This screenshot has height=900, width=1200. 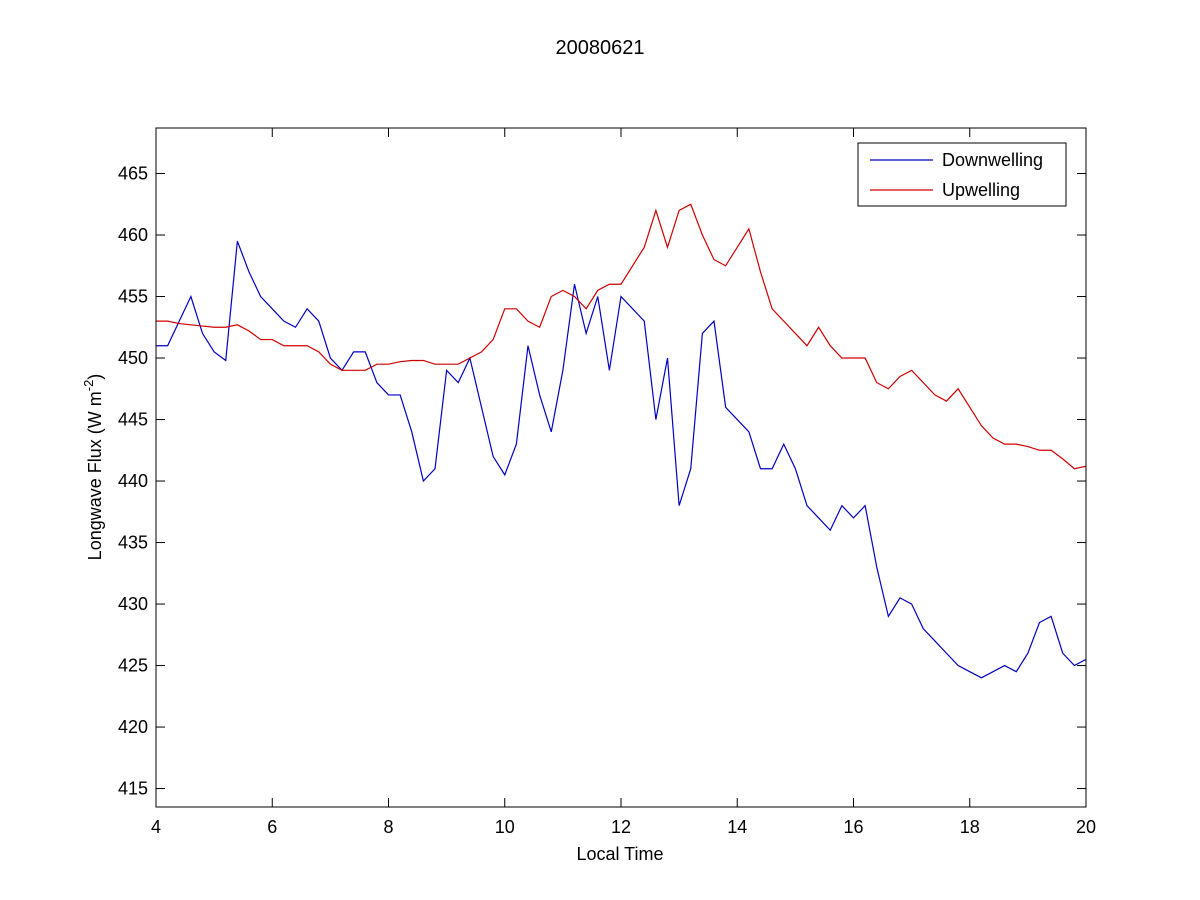 What do you see at coordinates (95, 377) in the screenshot?
I see `y-axis-label-suffix: )` at bounding box center [95, 377].